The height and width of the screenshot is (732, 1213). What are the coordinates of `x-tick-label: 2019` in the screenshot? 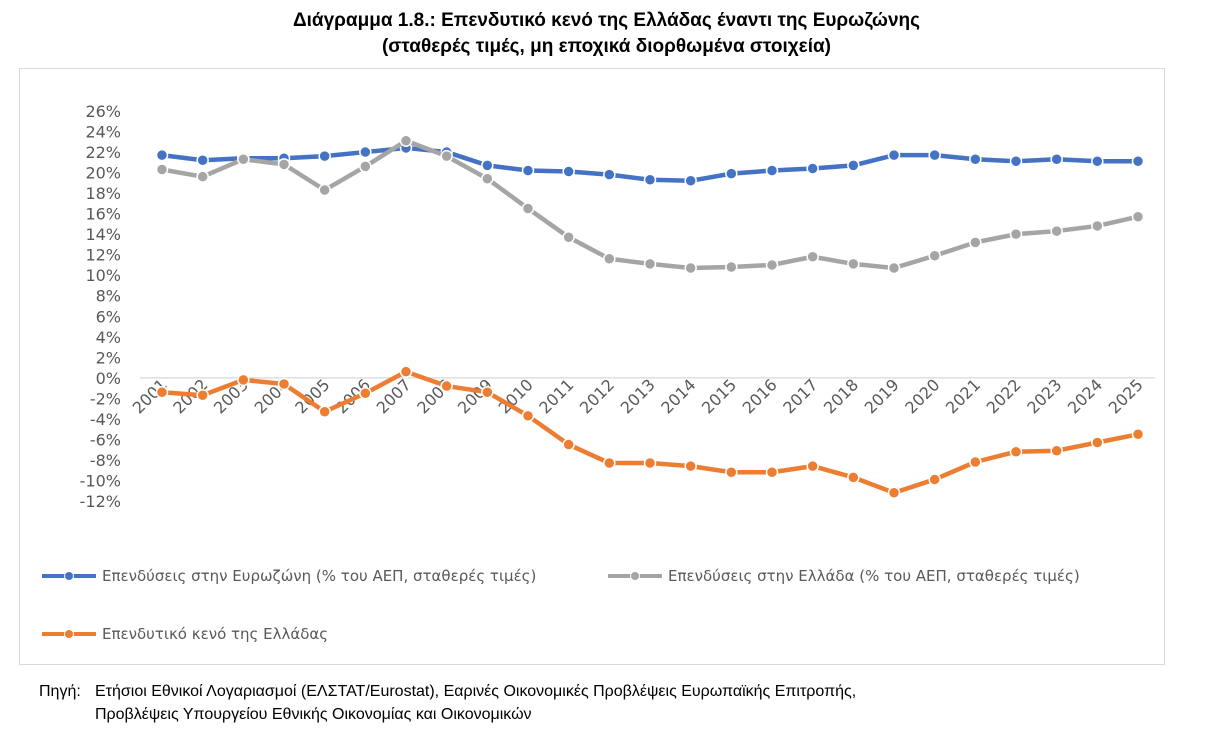 It's located at (882, 396).